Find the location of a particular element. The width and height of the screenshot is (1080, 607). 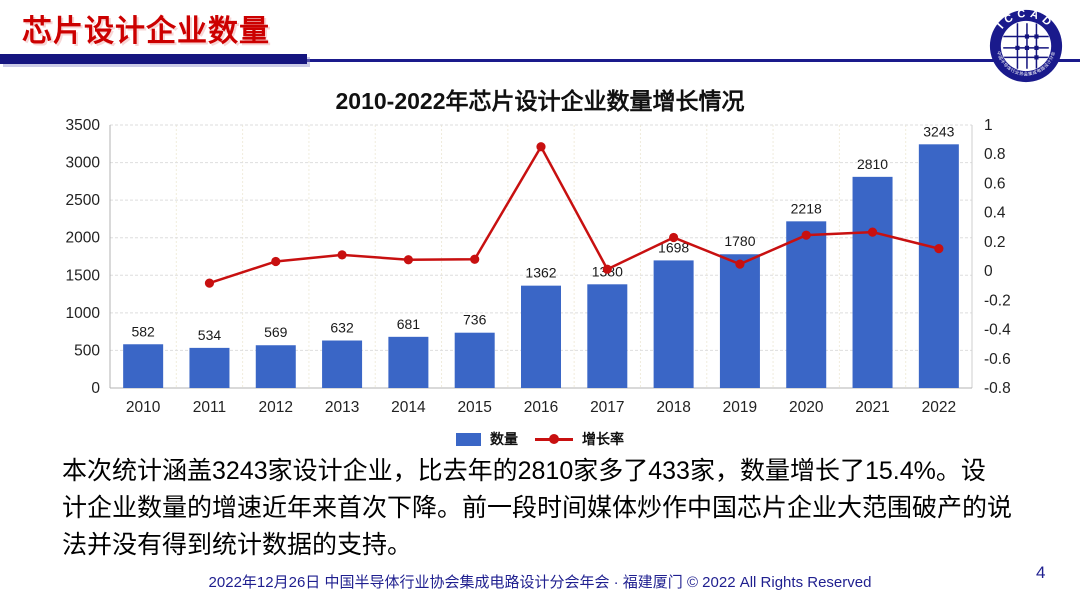

svg-text: 2000 is located at coordinates (83, 238).